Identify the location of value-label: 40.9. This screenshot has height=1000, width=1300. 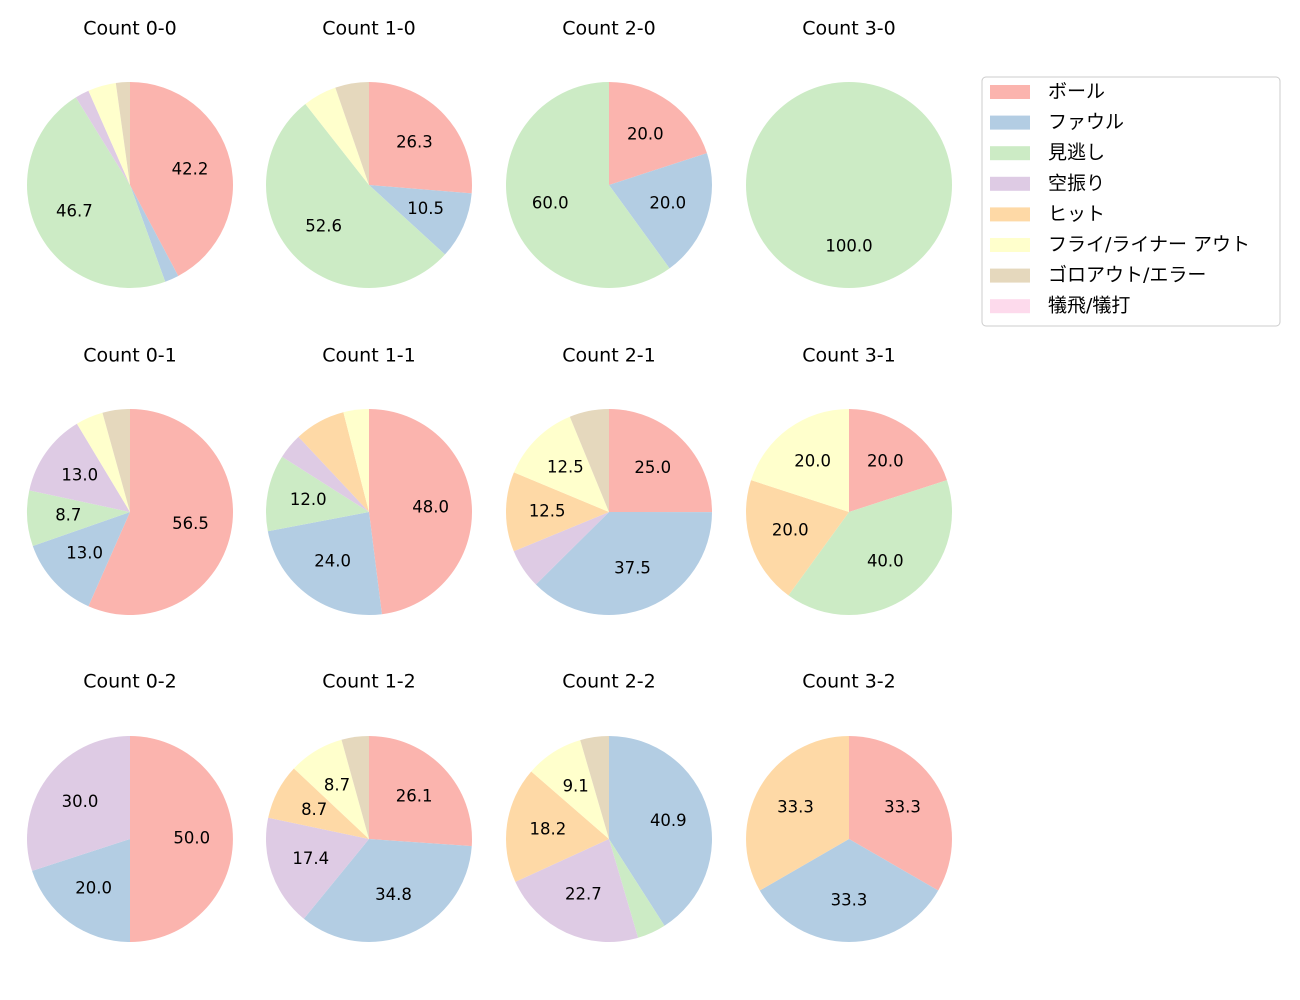
(668, 820).